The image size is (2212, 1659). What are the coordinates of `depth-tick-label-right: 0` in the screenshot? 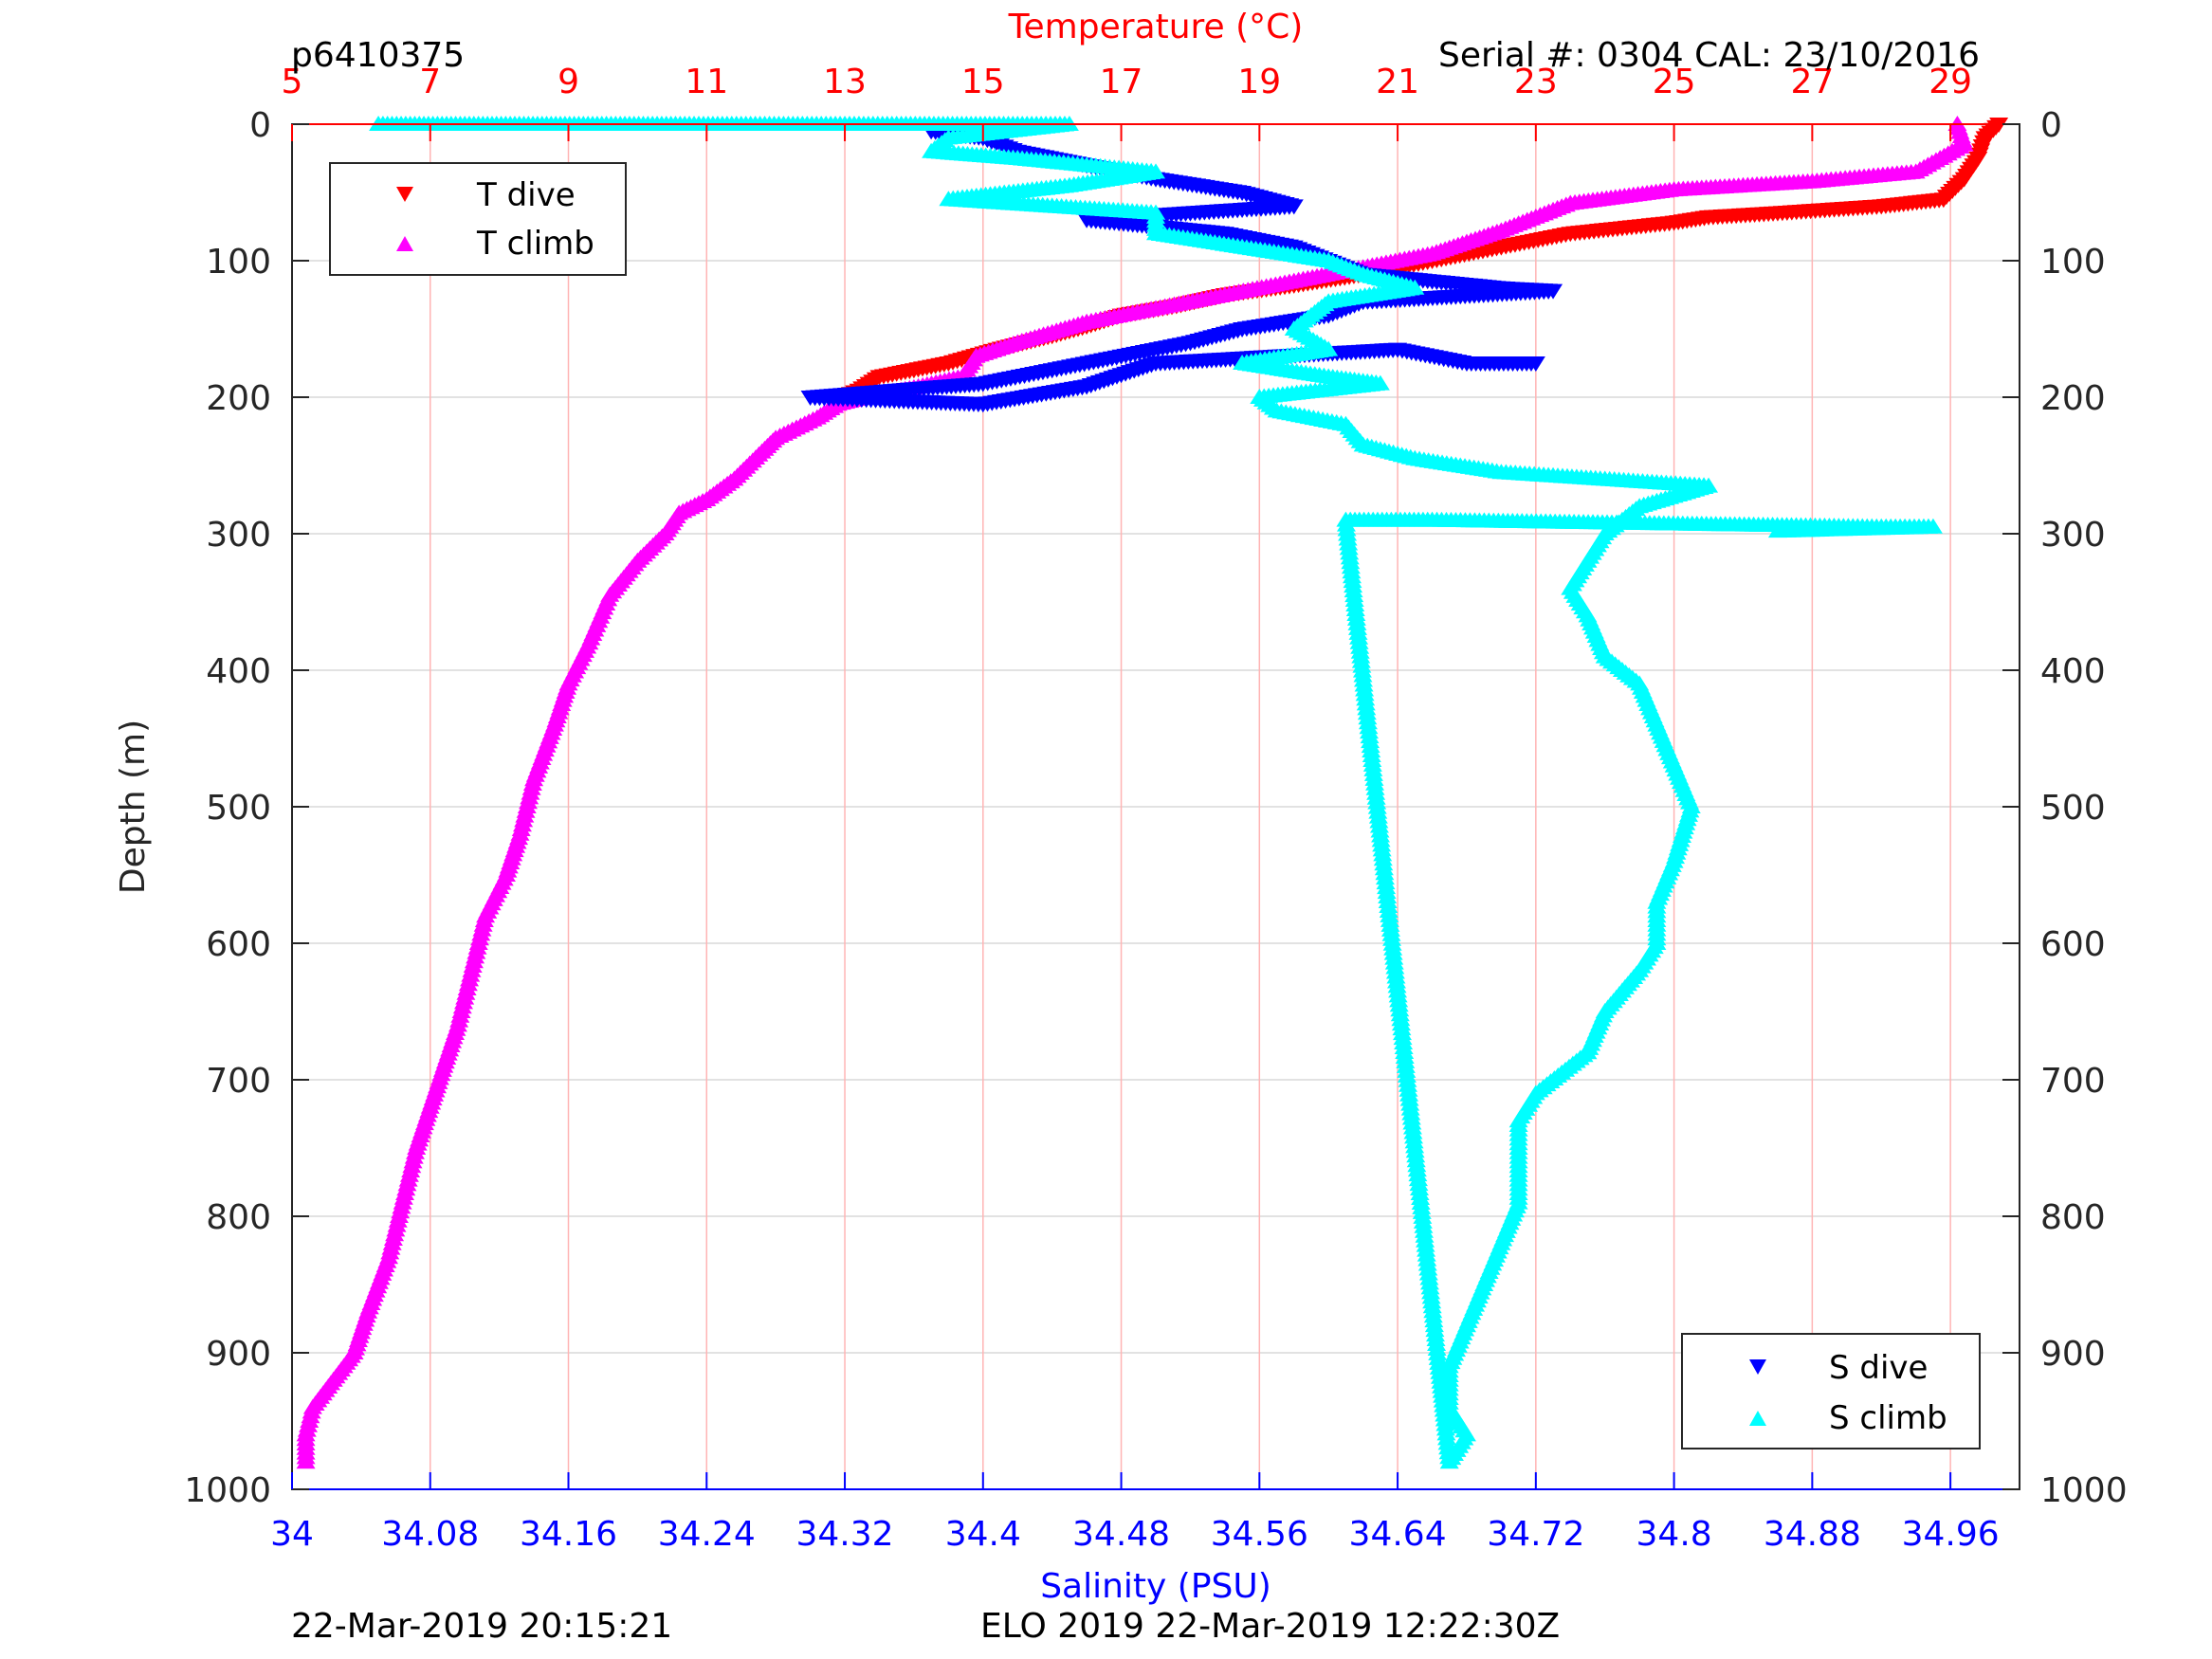 It's located at (2051, 125).